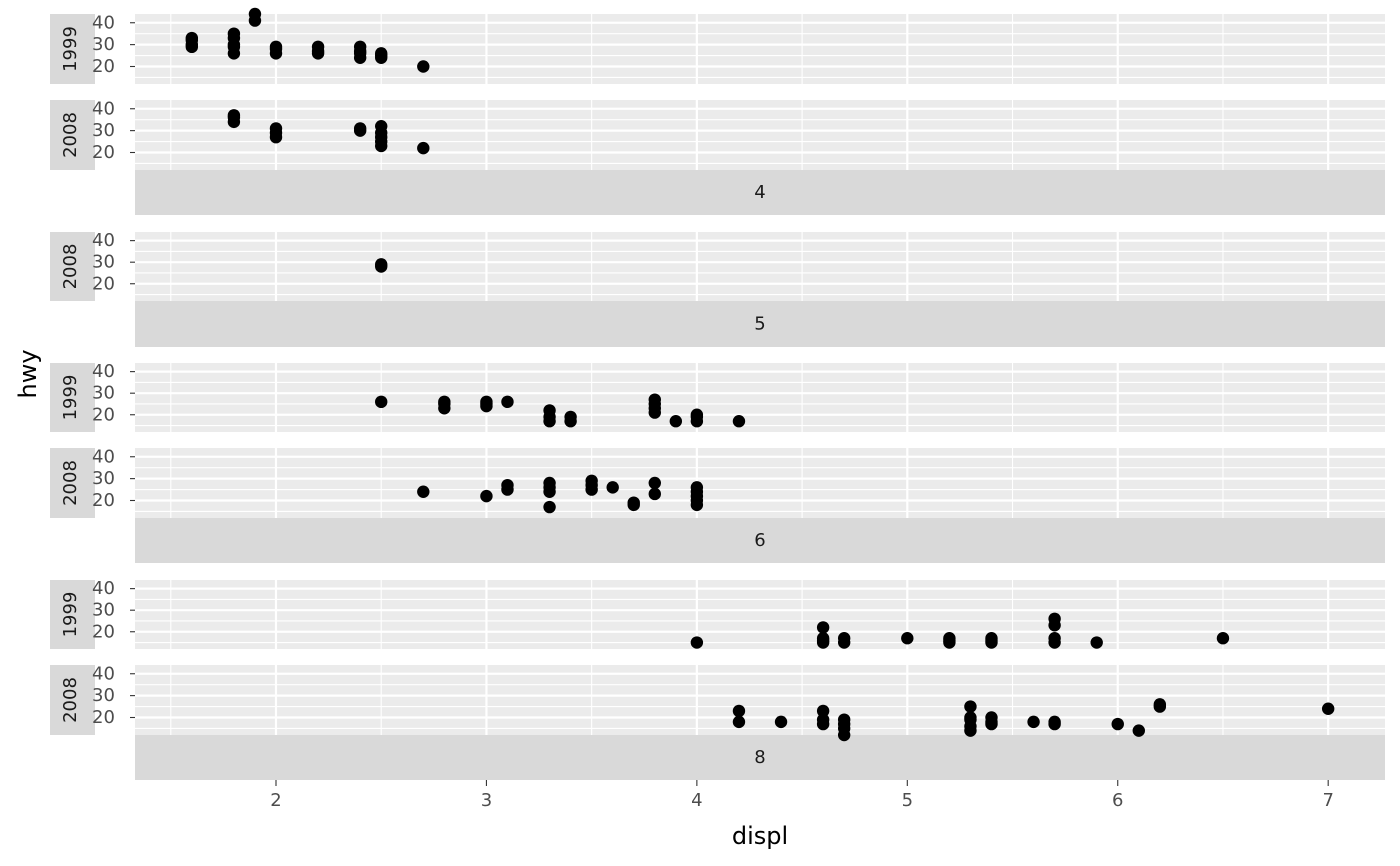 Image resolution: width=1400 pixels, height=866 pixels. What do you see at coordinates (28, 373) in the screenshot?
I see `y-axis-title: hwy` at bounding box center [28, 373].